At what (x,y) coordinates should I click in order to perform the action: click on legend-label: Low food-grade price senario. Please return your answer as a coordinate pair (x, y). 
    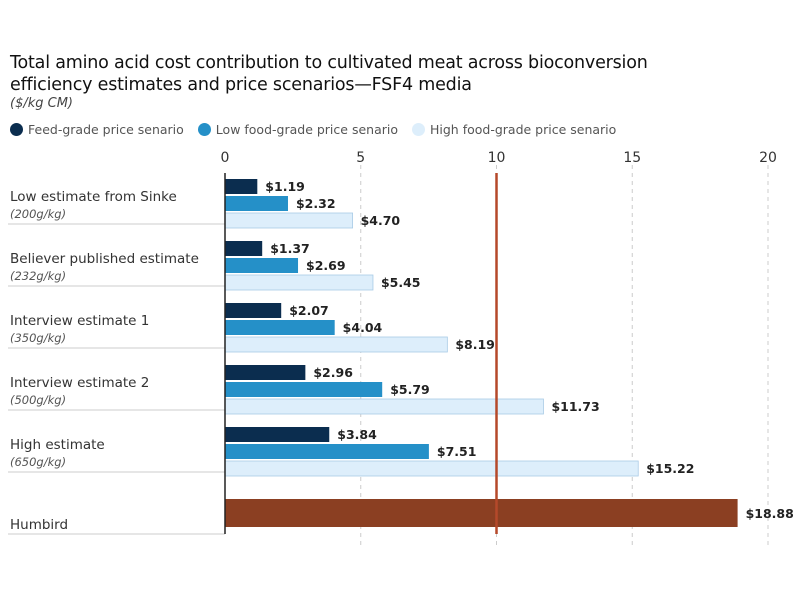
    Looking at the image, I should click on (306, 129).